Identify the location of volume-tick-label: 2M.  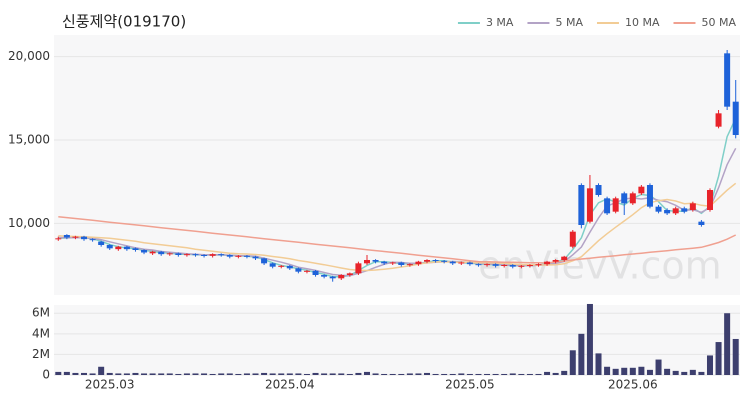
(41, 354).